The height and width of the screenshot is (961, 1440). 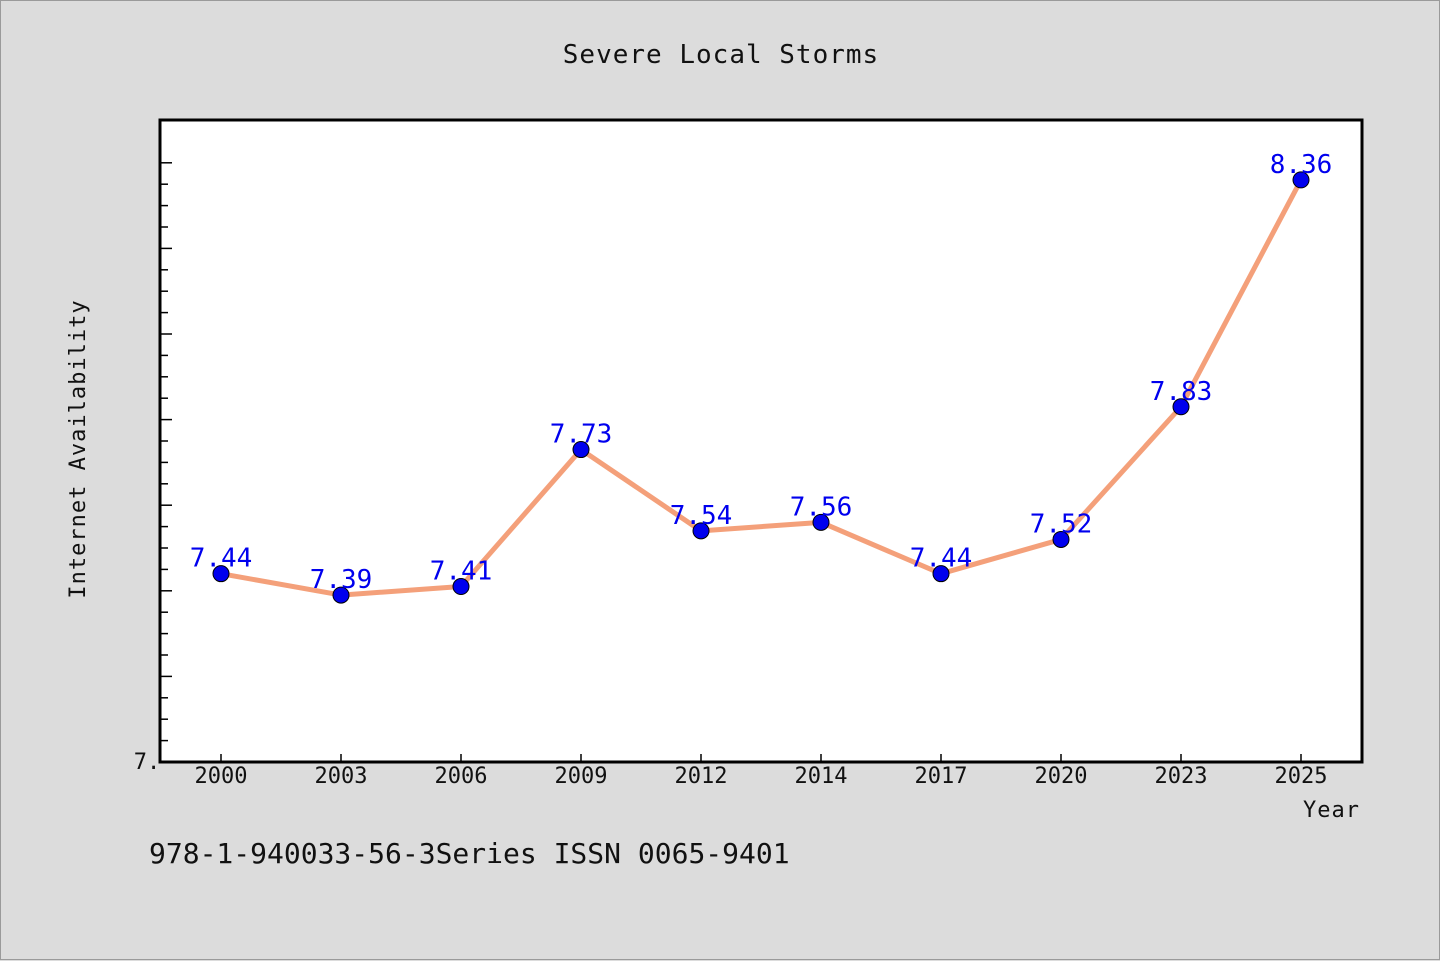 What do you see at coordinates (461, 572) in the screenshot?
I see `data-label: 7.41` at bounding box center [461, 572].